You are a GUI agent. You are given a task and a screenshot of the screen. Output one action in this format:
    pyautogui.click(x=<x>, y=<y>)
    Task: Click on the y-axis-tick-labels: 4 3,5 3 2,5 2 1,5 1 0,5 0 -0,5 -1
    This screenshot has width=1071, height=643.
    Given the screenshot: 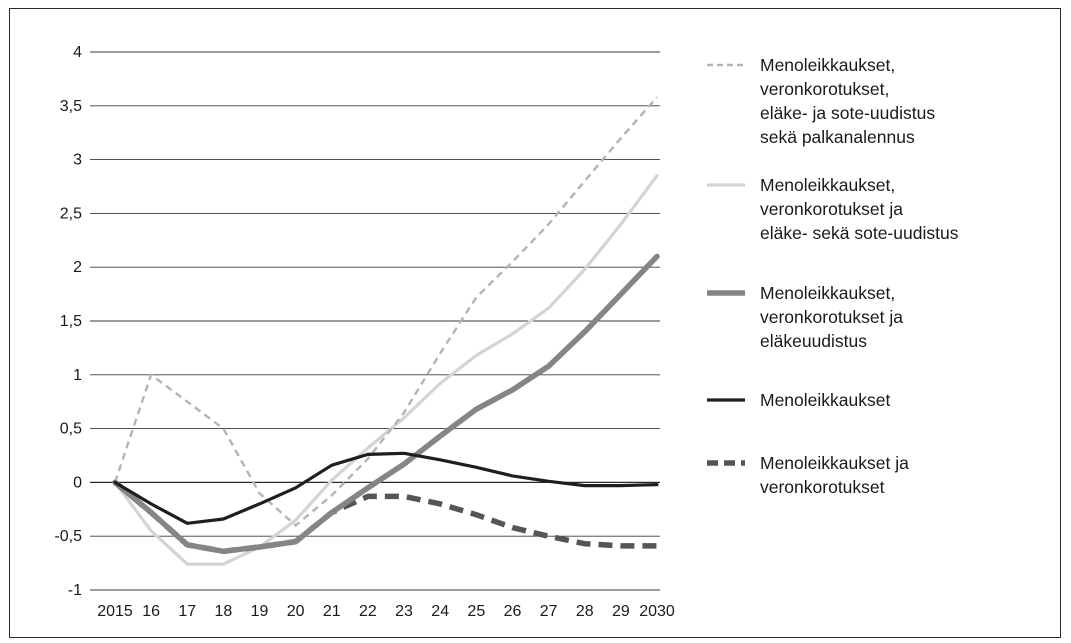 What is the action you would take?
    pyautogui.click(x=68, y=321)
    